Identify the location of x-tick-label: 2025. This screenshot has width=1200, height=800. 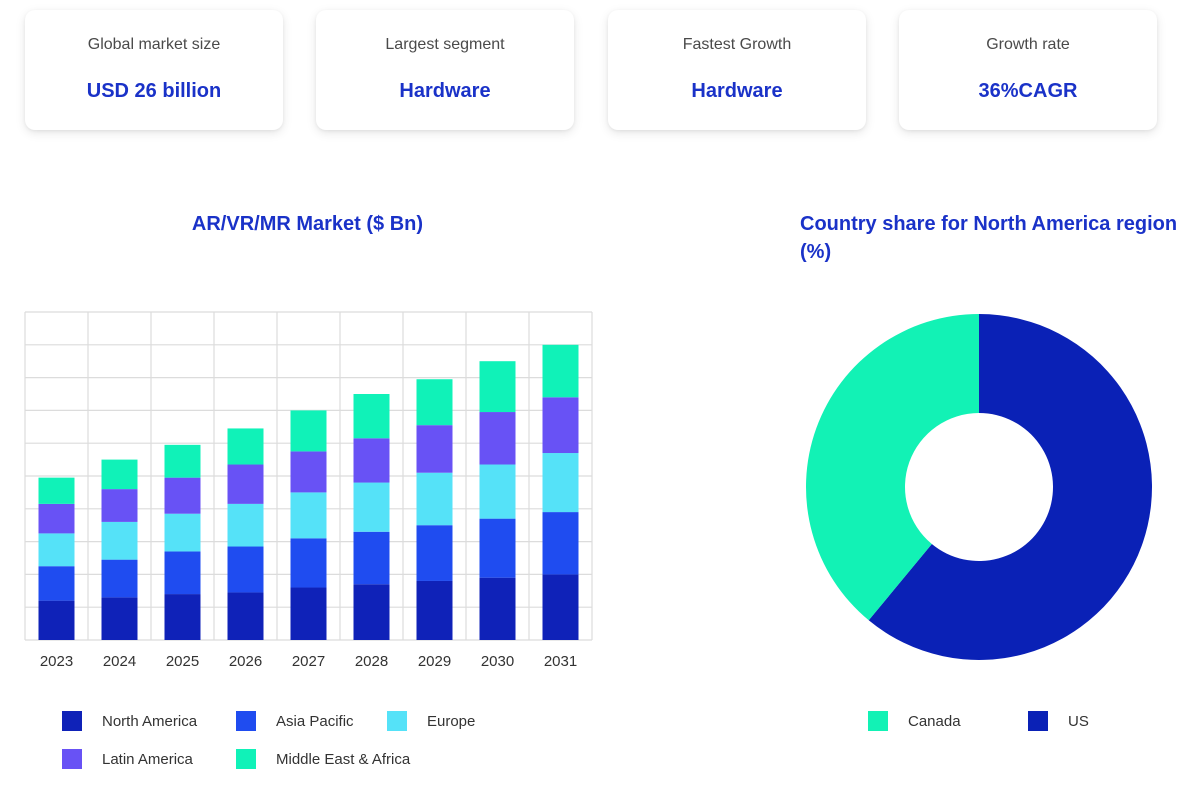
(182, 661).